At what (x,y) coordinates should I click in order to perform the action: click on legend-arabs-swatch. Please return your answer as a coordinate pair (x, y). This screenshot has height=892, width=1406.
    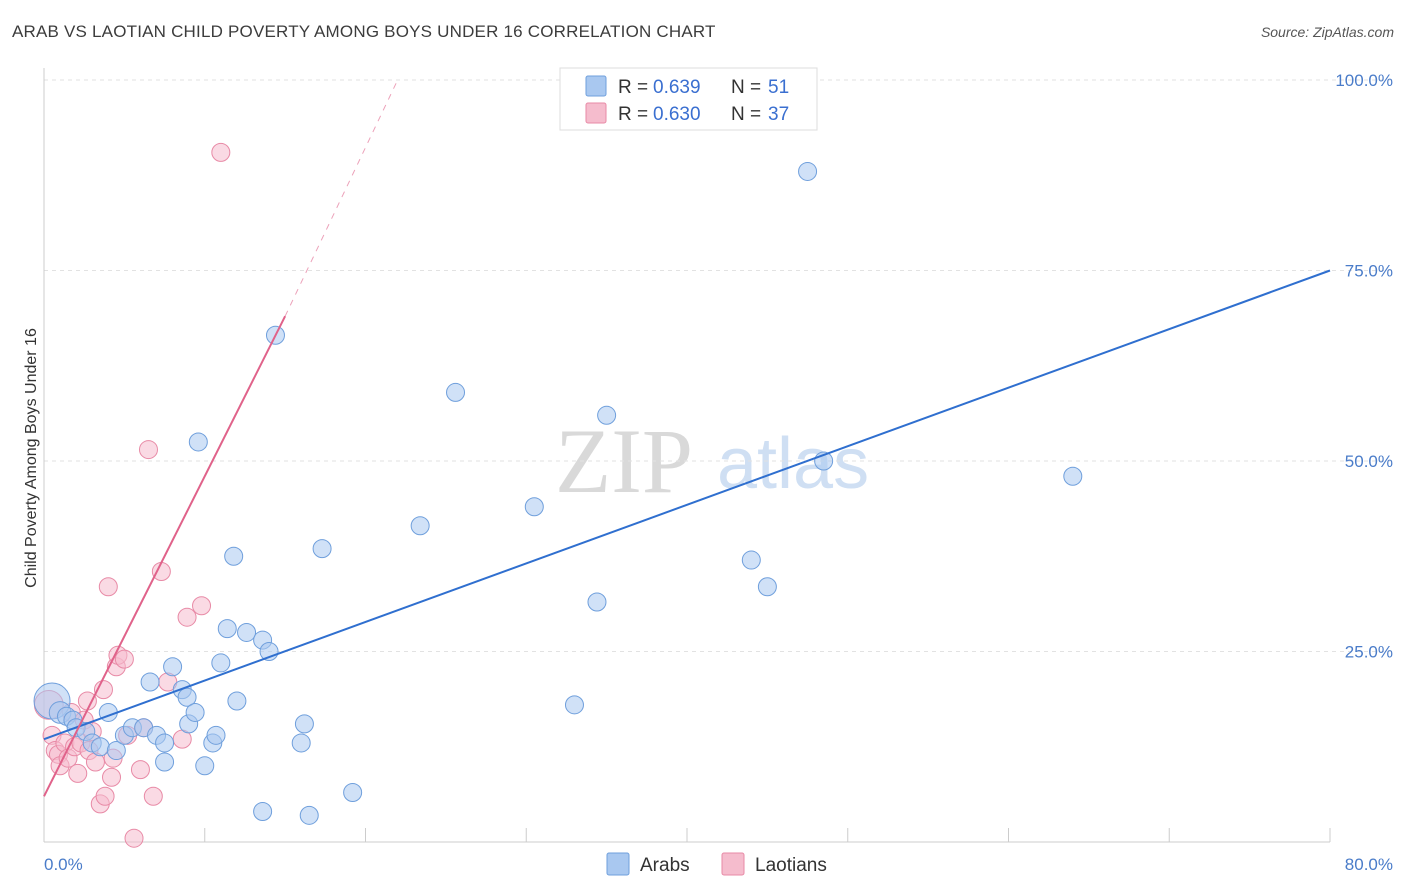
    Looking at the image, I should click on (596, 86).